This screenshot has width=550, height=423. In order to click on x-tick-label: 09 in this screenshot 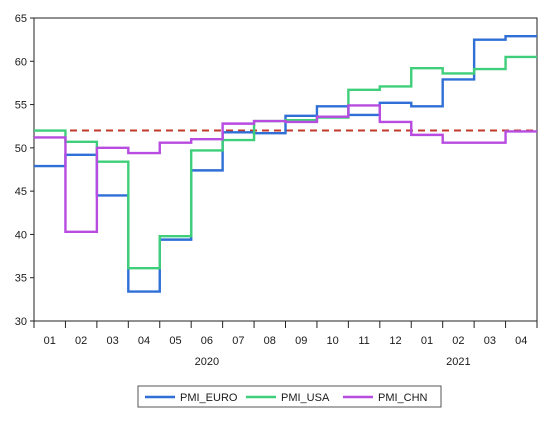, I will do `click(301, 341)`.